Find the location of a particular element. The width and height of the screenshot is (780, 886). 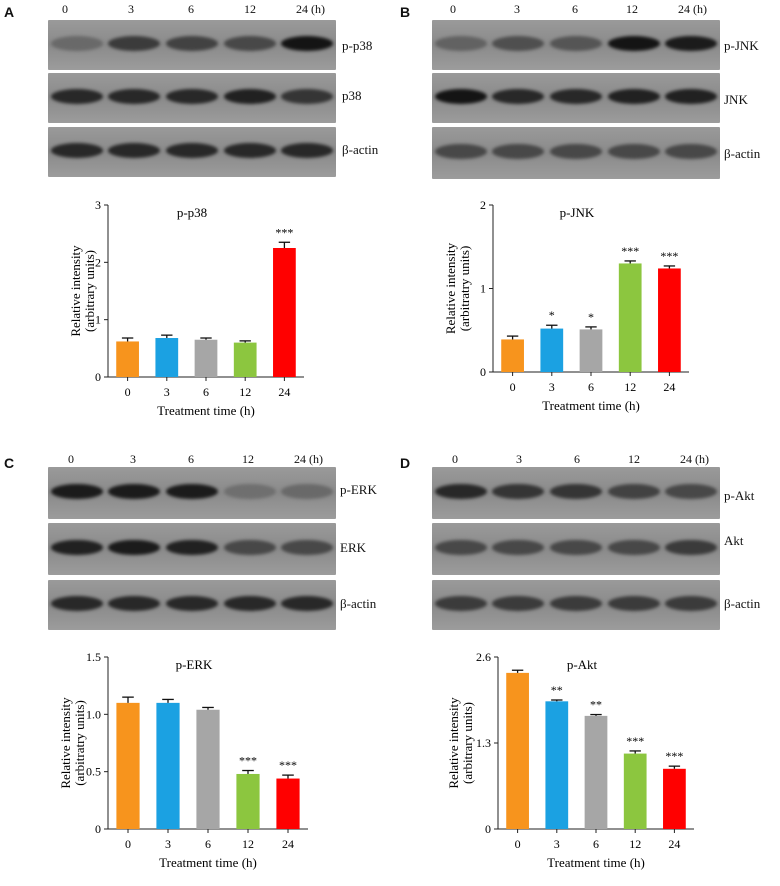

western-blot-p38 is located at coordinates (192, 98).